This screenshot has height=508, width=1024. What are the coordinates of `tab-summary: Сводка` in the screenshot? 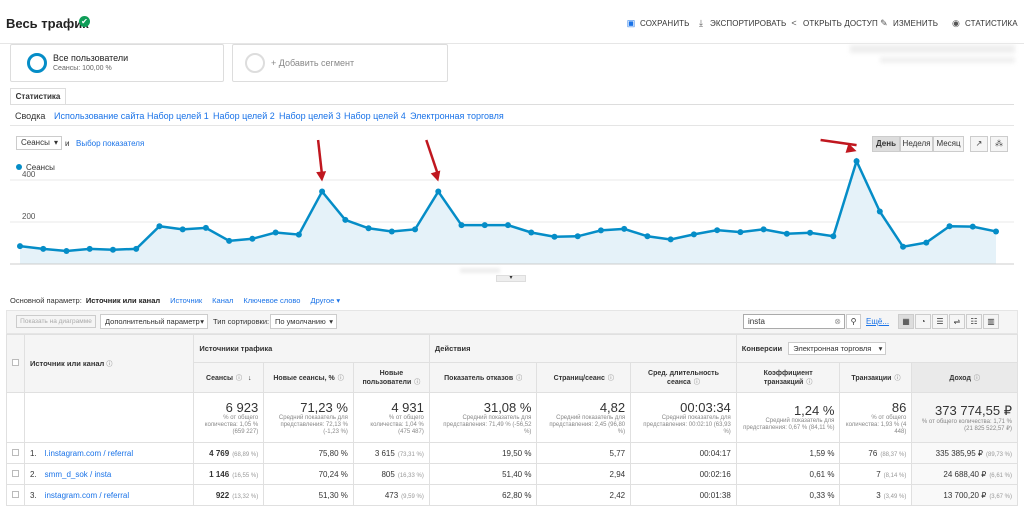 It's located at (30, 116).